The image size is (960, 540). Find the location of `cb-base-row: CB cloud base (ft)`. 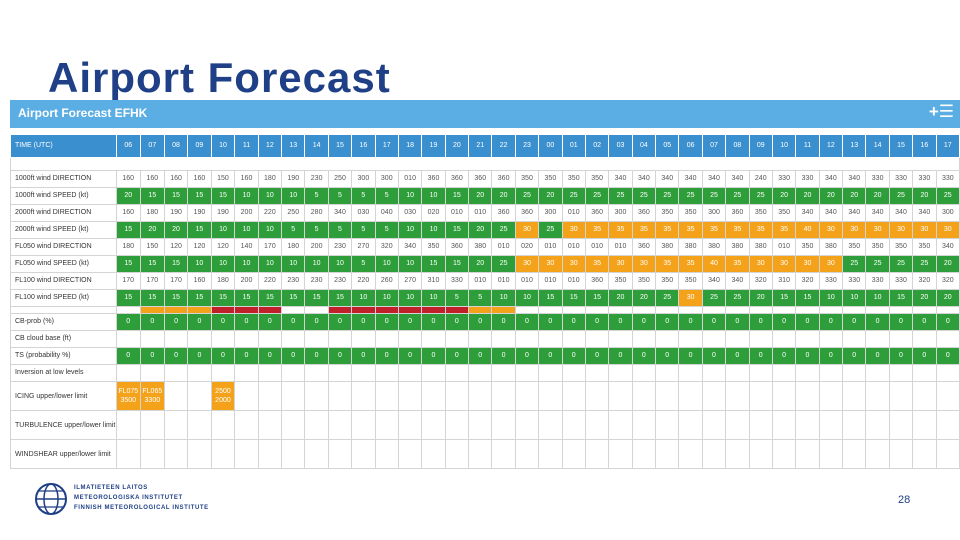

cb-base-row: CB cloud base (ft) is located at coordinates (485, 339).